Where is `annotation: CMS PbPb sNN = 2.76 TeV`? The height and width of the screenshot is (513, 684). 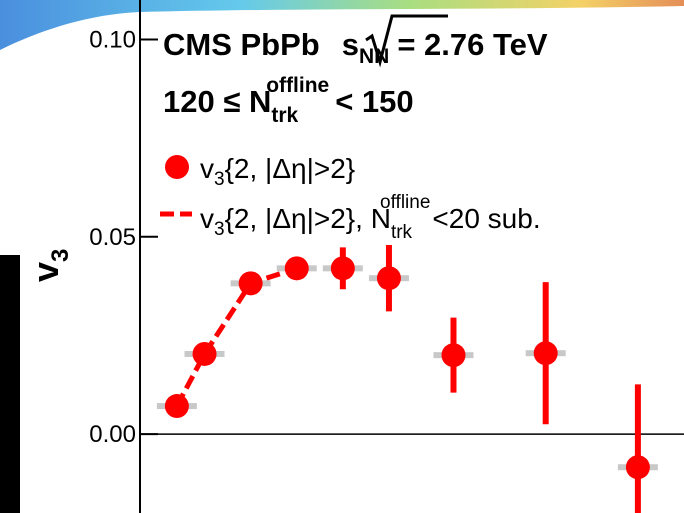
annotation: CMS PbPb sNN = 2.76 TeV is located at coordinates (355, 47).